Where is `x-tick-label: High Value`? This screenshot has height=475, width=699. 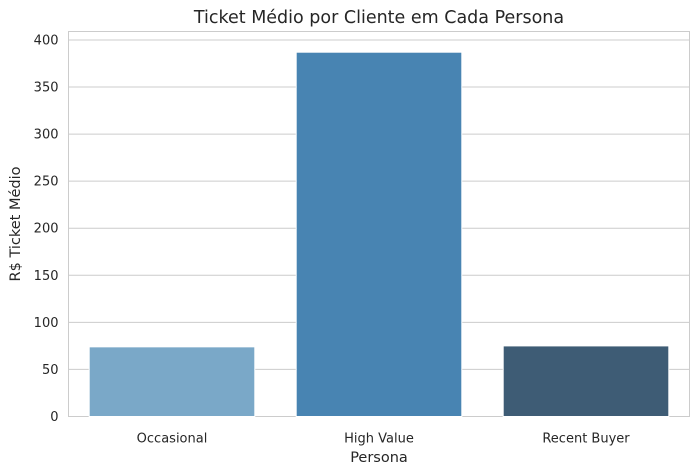
x-tick-label: High Value is located at coordinates (379, 439).